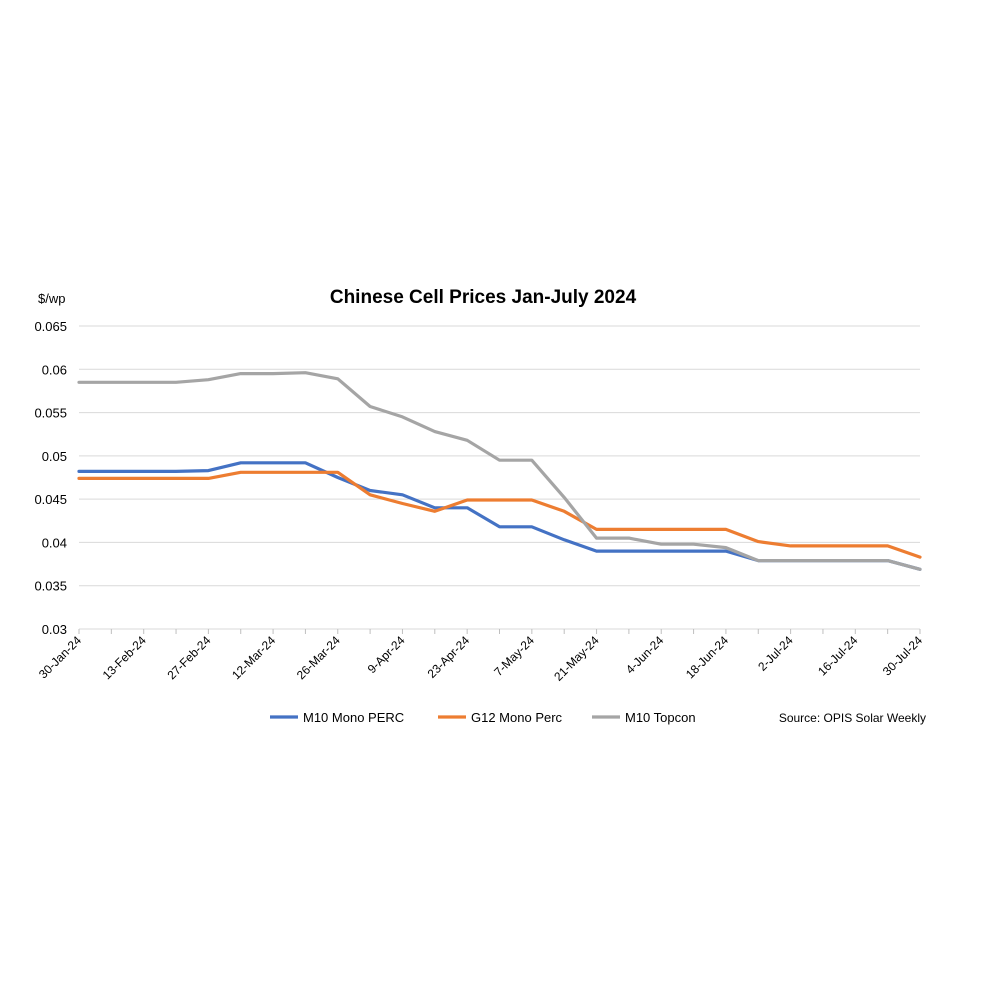 This screenshot has height=1005, width=1000. What do you see at coordinates (660, 717) in the screenshot?
I see `legend-label: M10 Topcon` at bounding box center [660, 717].